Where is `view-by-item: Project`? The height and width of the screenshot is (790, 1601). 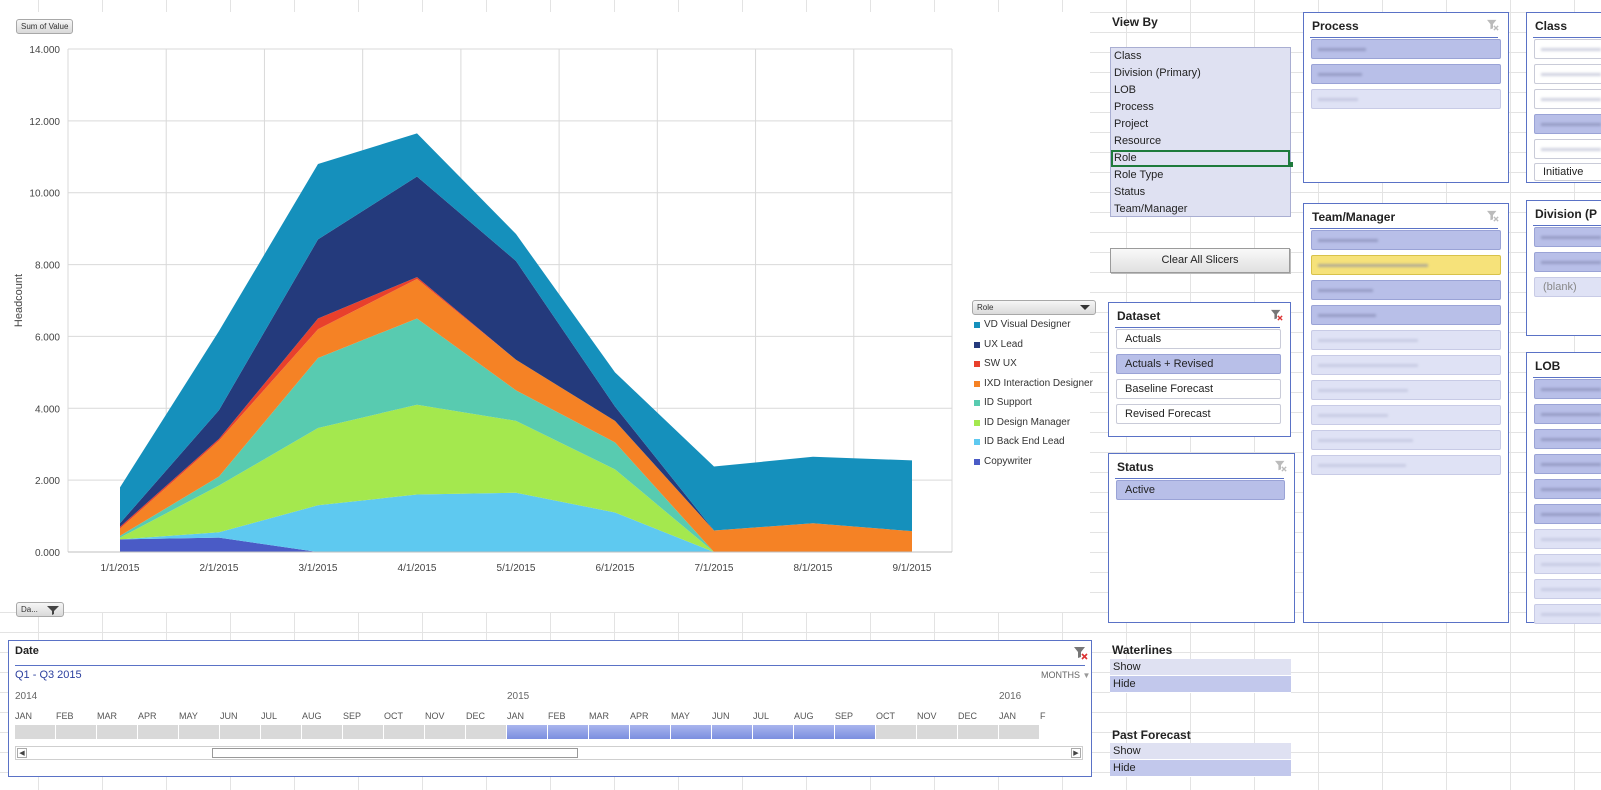
view-by-item: Project is located at coordinates (1131, 124).